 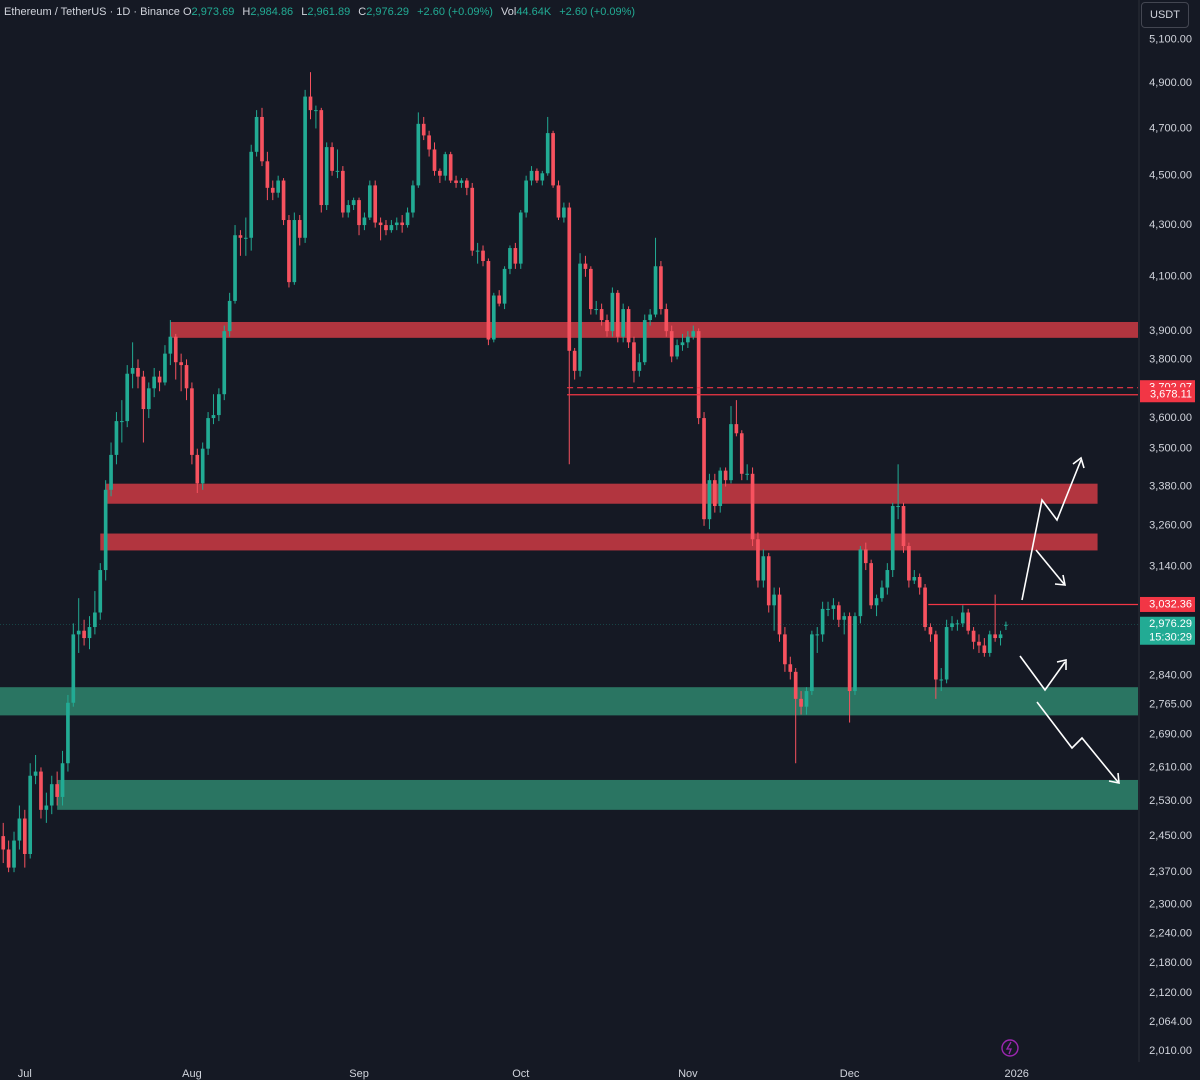 I want to click on y-tick-label: 2,450.00, so click(x=1170, y=836).